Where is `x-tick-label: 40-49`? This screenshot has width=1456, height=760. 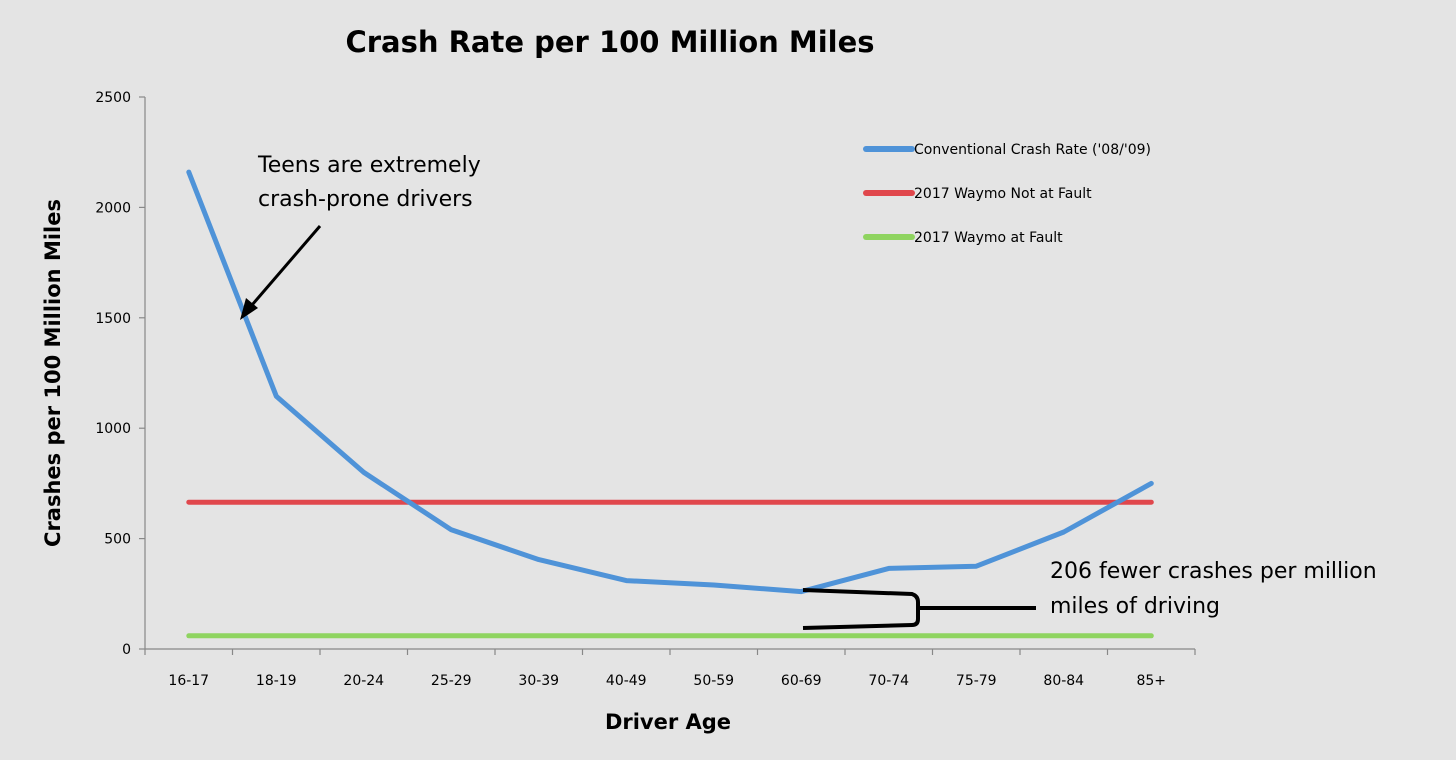 x-tick-label: 40-49 is located at coordinates (626, 681).